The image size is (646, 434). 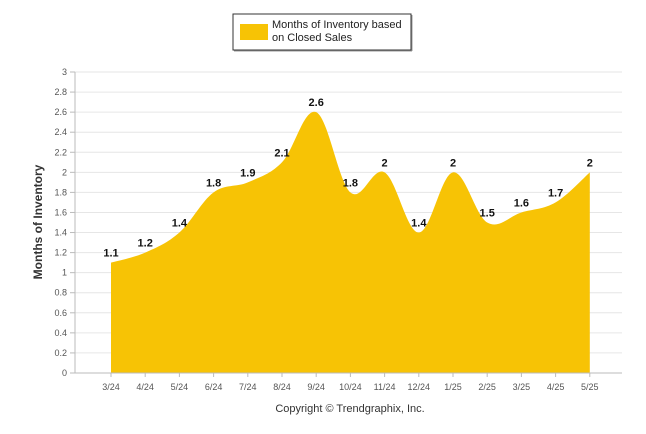 I want to click on y-tick-label: 1.2, so click(x=60, y=253).